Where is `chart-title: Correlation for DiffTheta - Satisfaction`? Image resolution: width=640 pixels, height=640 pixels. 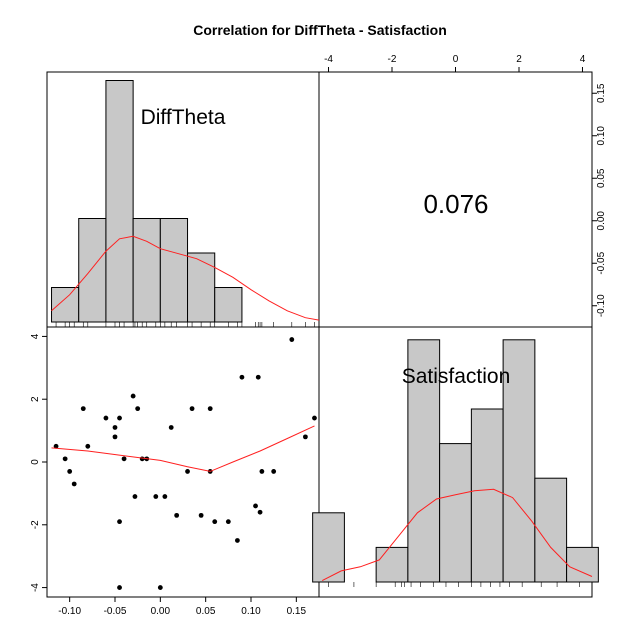 chart-title: Correlation for DiffTheta - Satisfaction is located at coordinates (320, 30).